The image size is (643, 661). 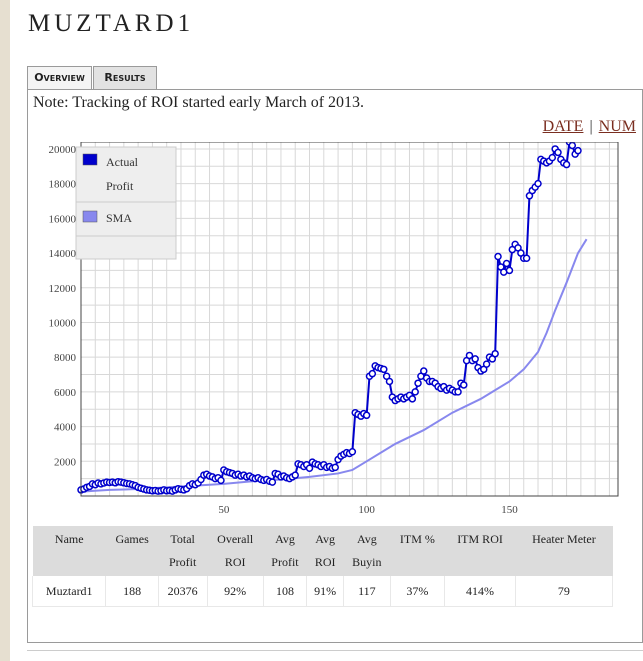 I want to click on stats-header-cell: Overall ROI, so click(x=235, y=551).